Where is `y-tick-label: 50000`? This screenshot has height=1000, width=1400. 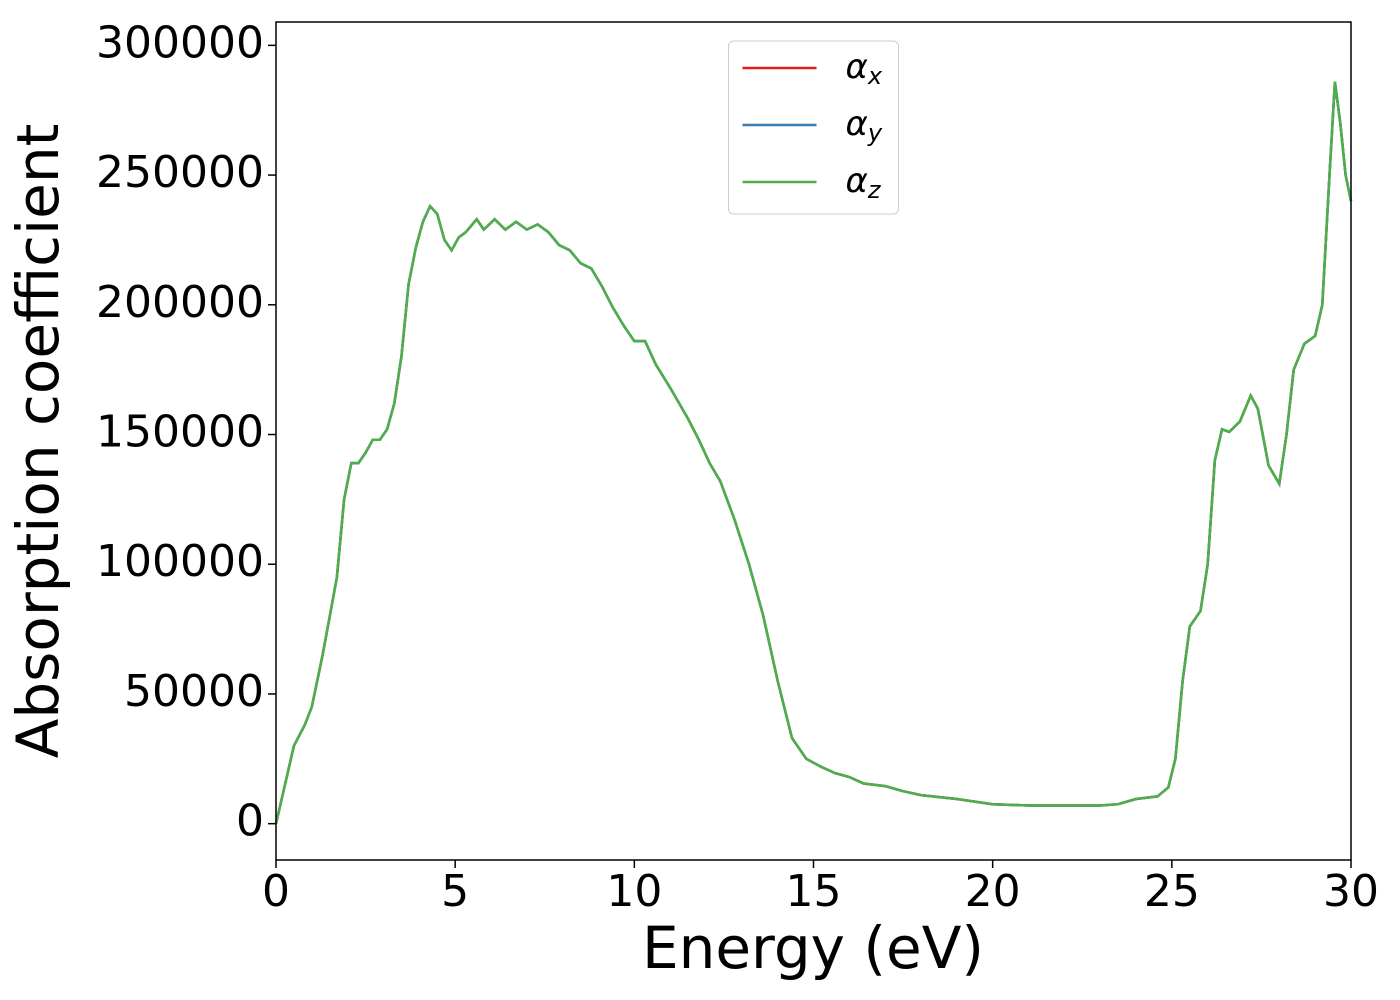 y-tick-label: 50000 is located at coordinates (194, 691).